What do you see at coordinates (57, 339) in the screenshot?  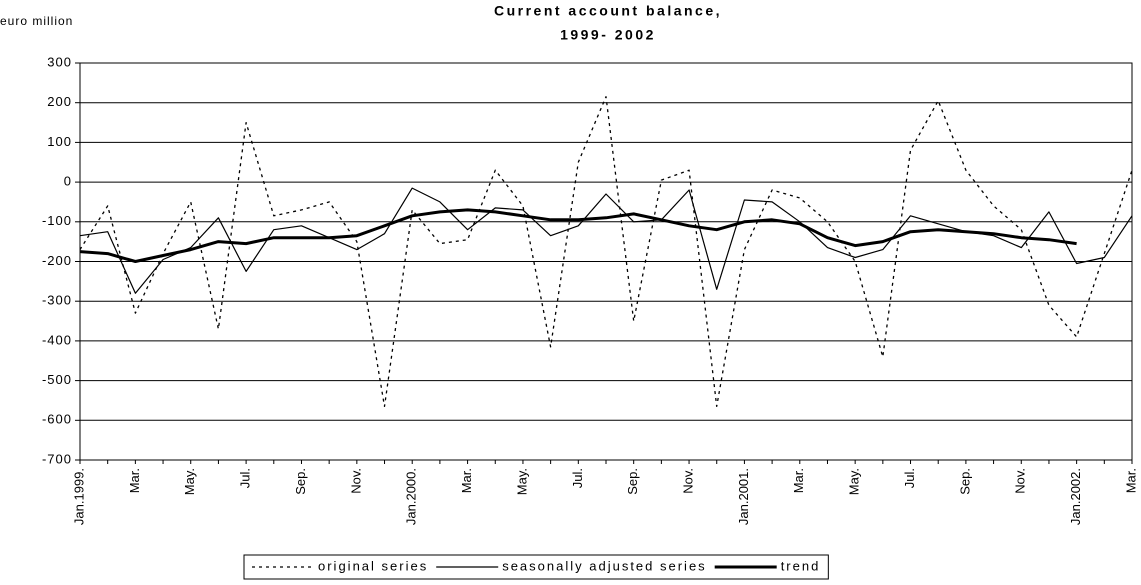 I see `y-tick-label: -400` at bounding box center [57, 339].